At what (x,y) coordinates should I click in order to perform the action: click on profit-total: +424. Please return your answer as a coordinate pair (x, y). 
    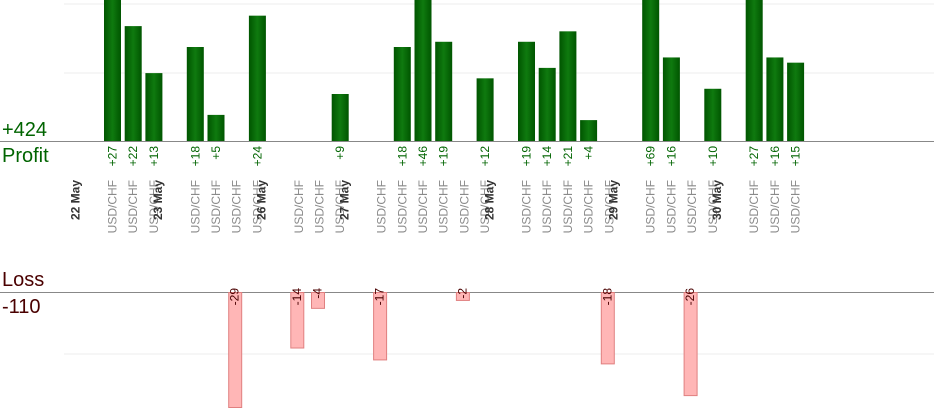
    Looking at the image, I should click on (25, 130).